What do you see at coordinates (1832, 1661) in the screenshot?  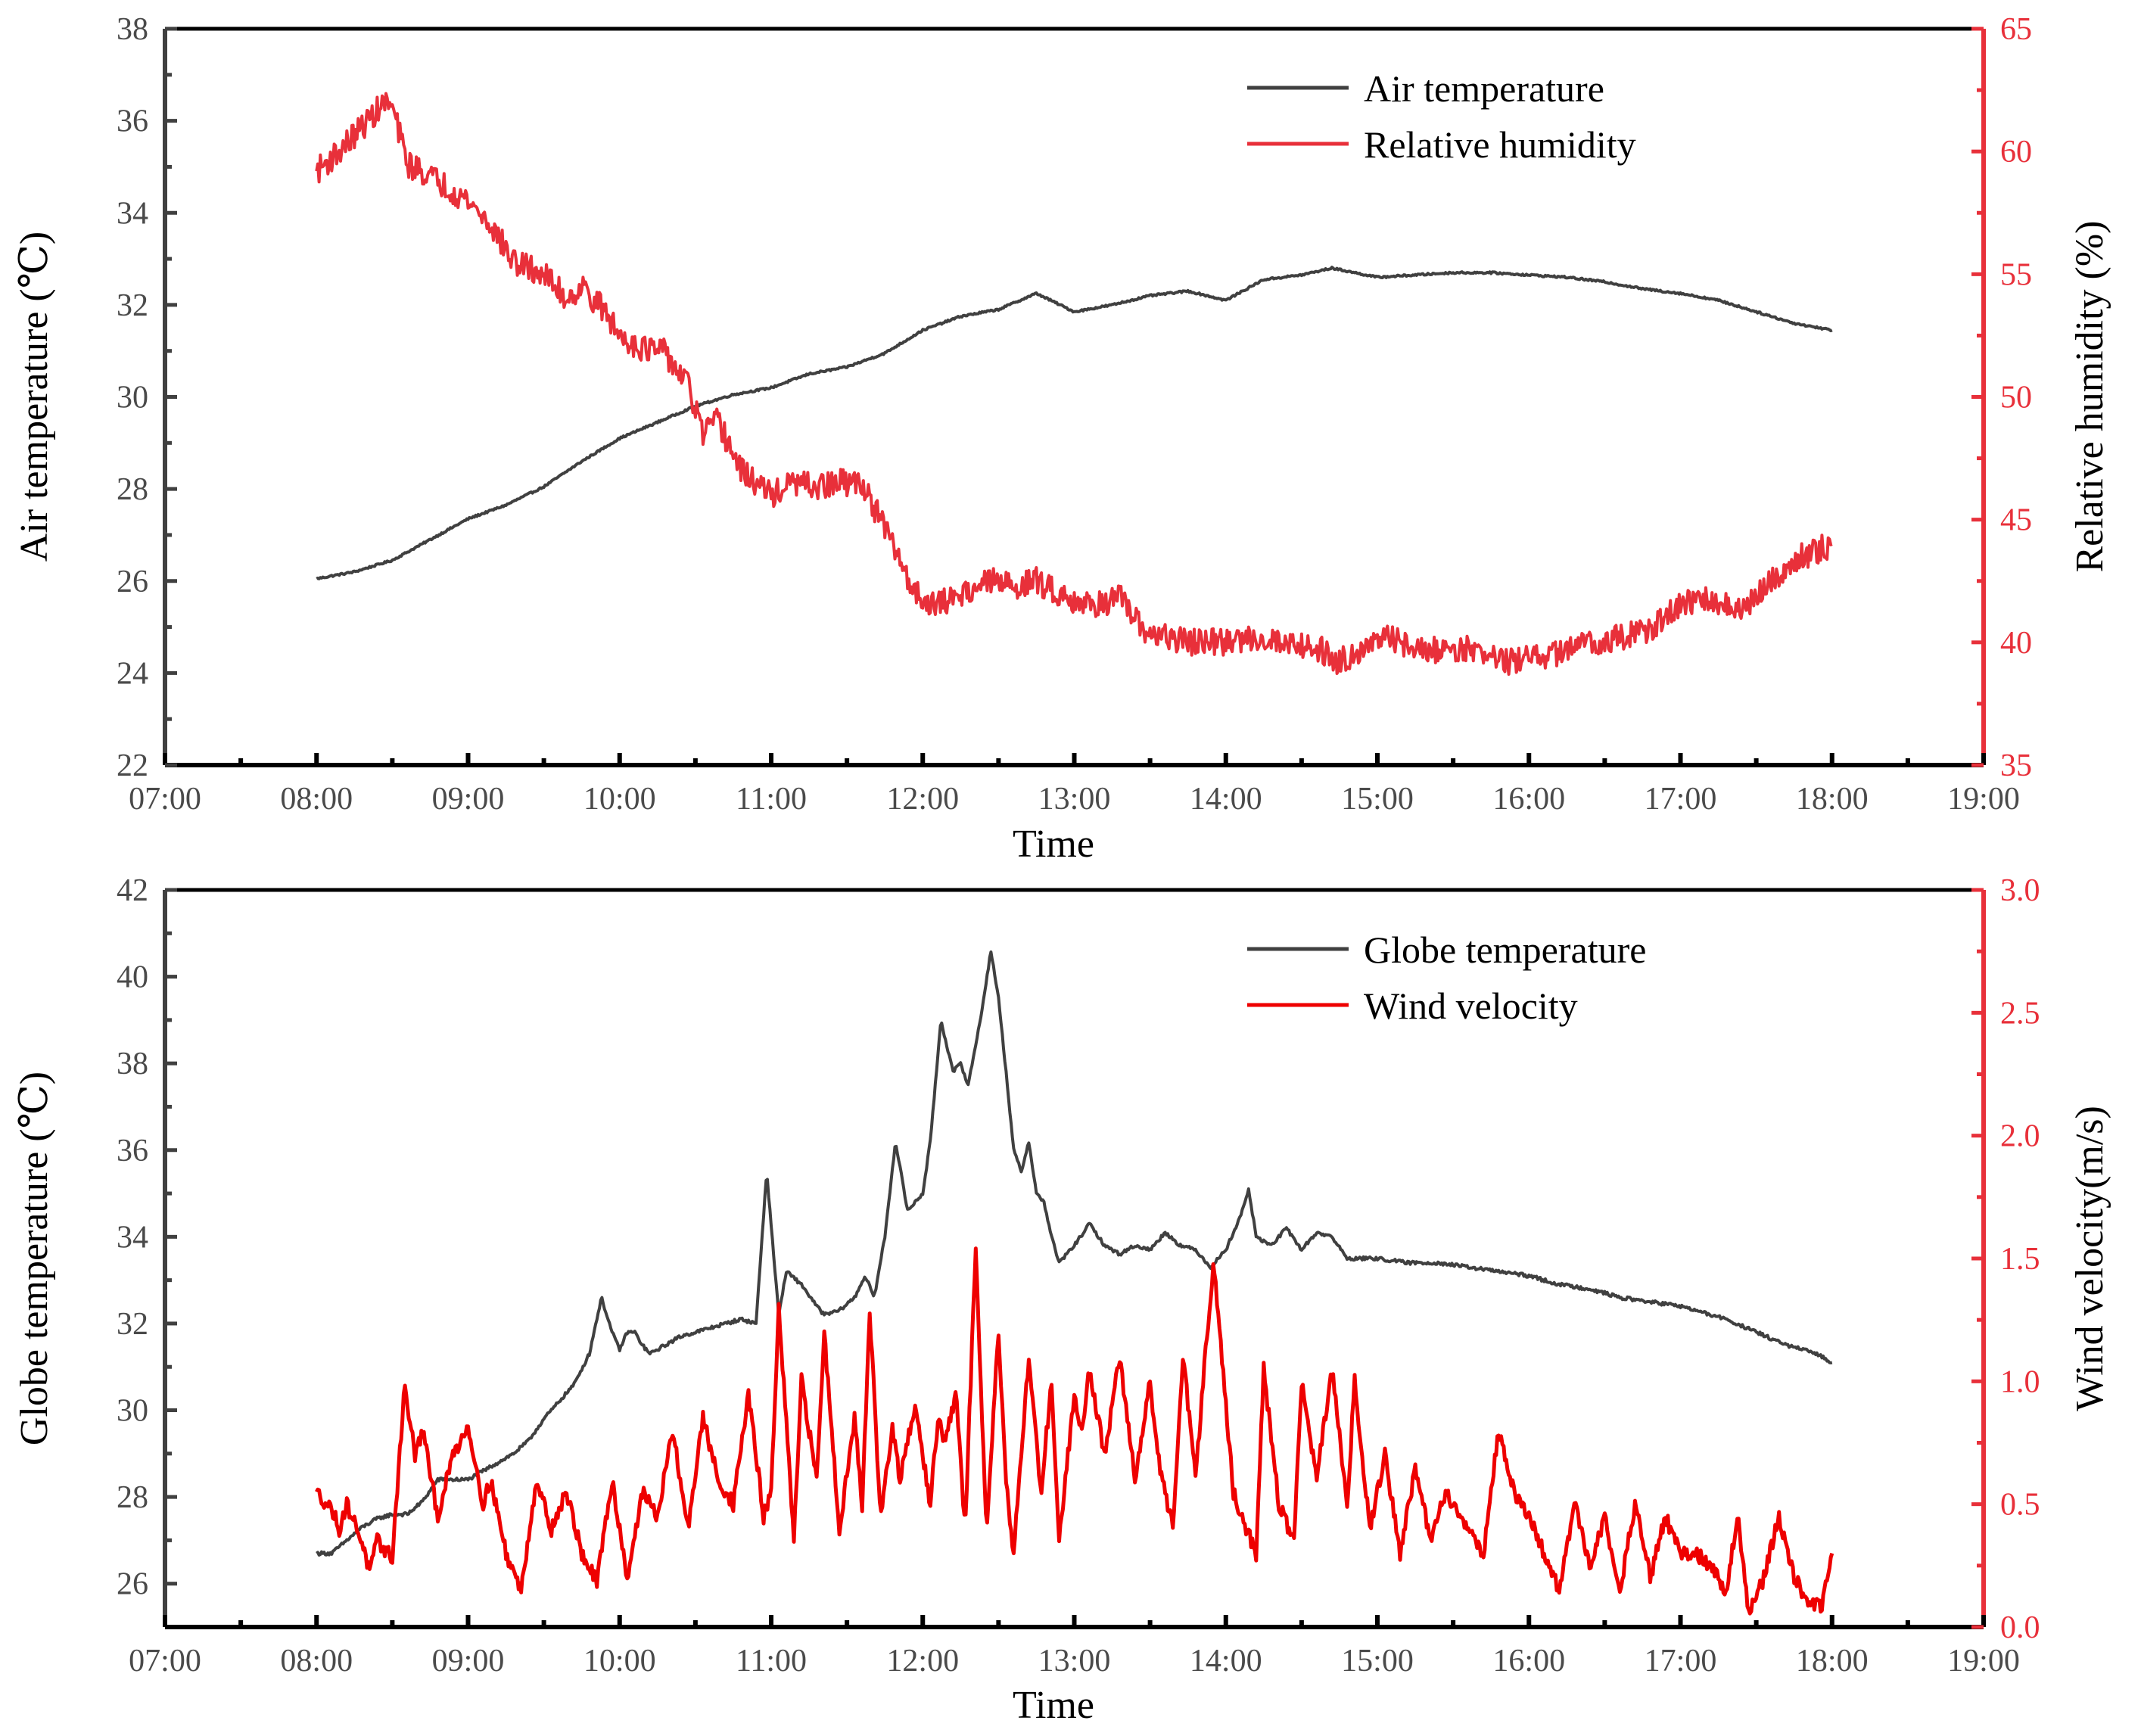 I see `bottom-x-tick-label: 18:00` at bounding box center [1832, 1661].